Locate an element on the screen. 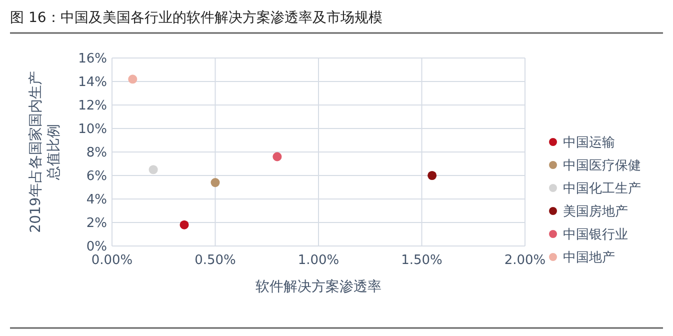 This screenshot has height=336, width=673. chart-title: 图 16：中国及美国各行业的软件解决方案渗透率及市场规模 is located at coordinates (196, 17).